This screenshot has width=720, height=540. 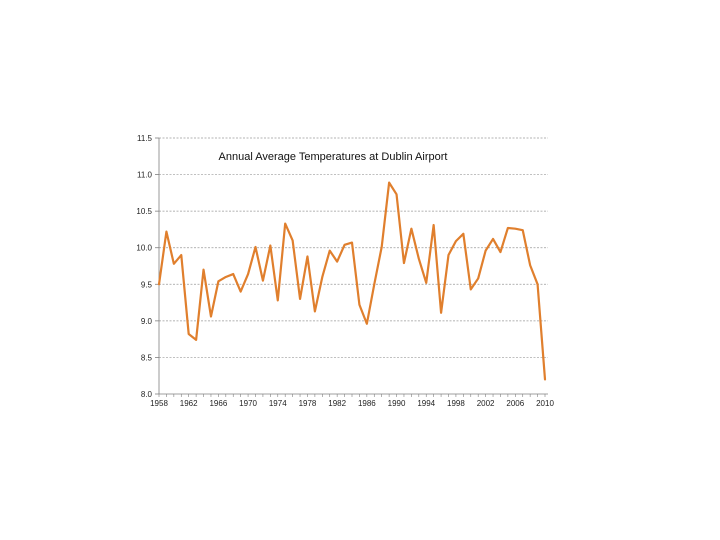 I want to click on y-tick-label: 8.5, so click(x=147, y=357).